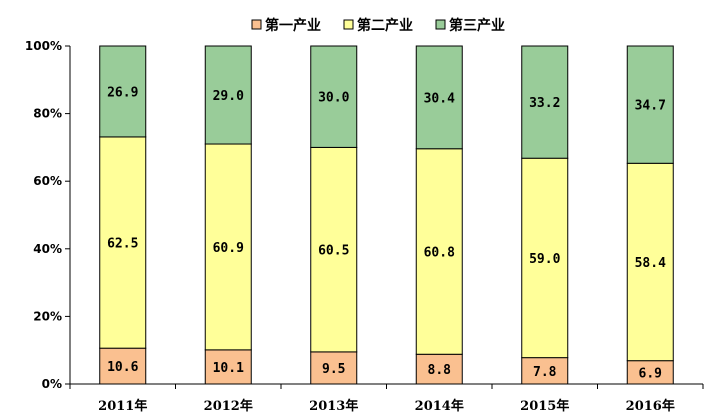 This screenshot has height=418, width=710. What do you see at coordinates (650, 373) in the screenshot?
I see `data-label: 6.9` at bounding box center [650, 373].